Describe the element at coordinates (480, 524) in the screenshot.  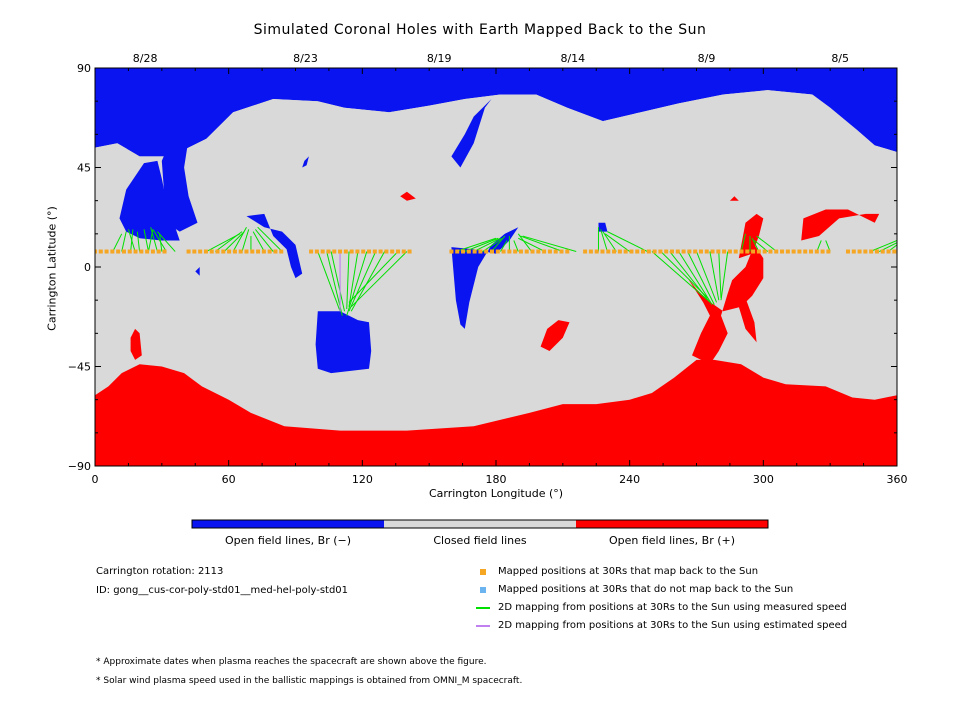
I see `colorbar-frame` at that location.